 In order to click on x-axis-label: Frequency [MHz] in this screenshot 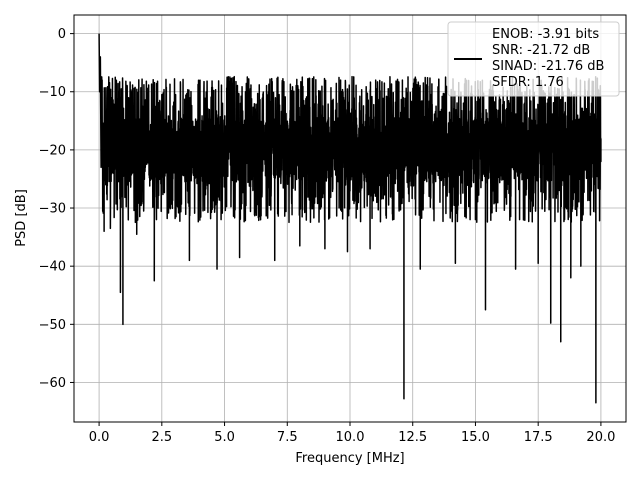, I will do `click(349, 458)`.